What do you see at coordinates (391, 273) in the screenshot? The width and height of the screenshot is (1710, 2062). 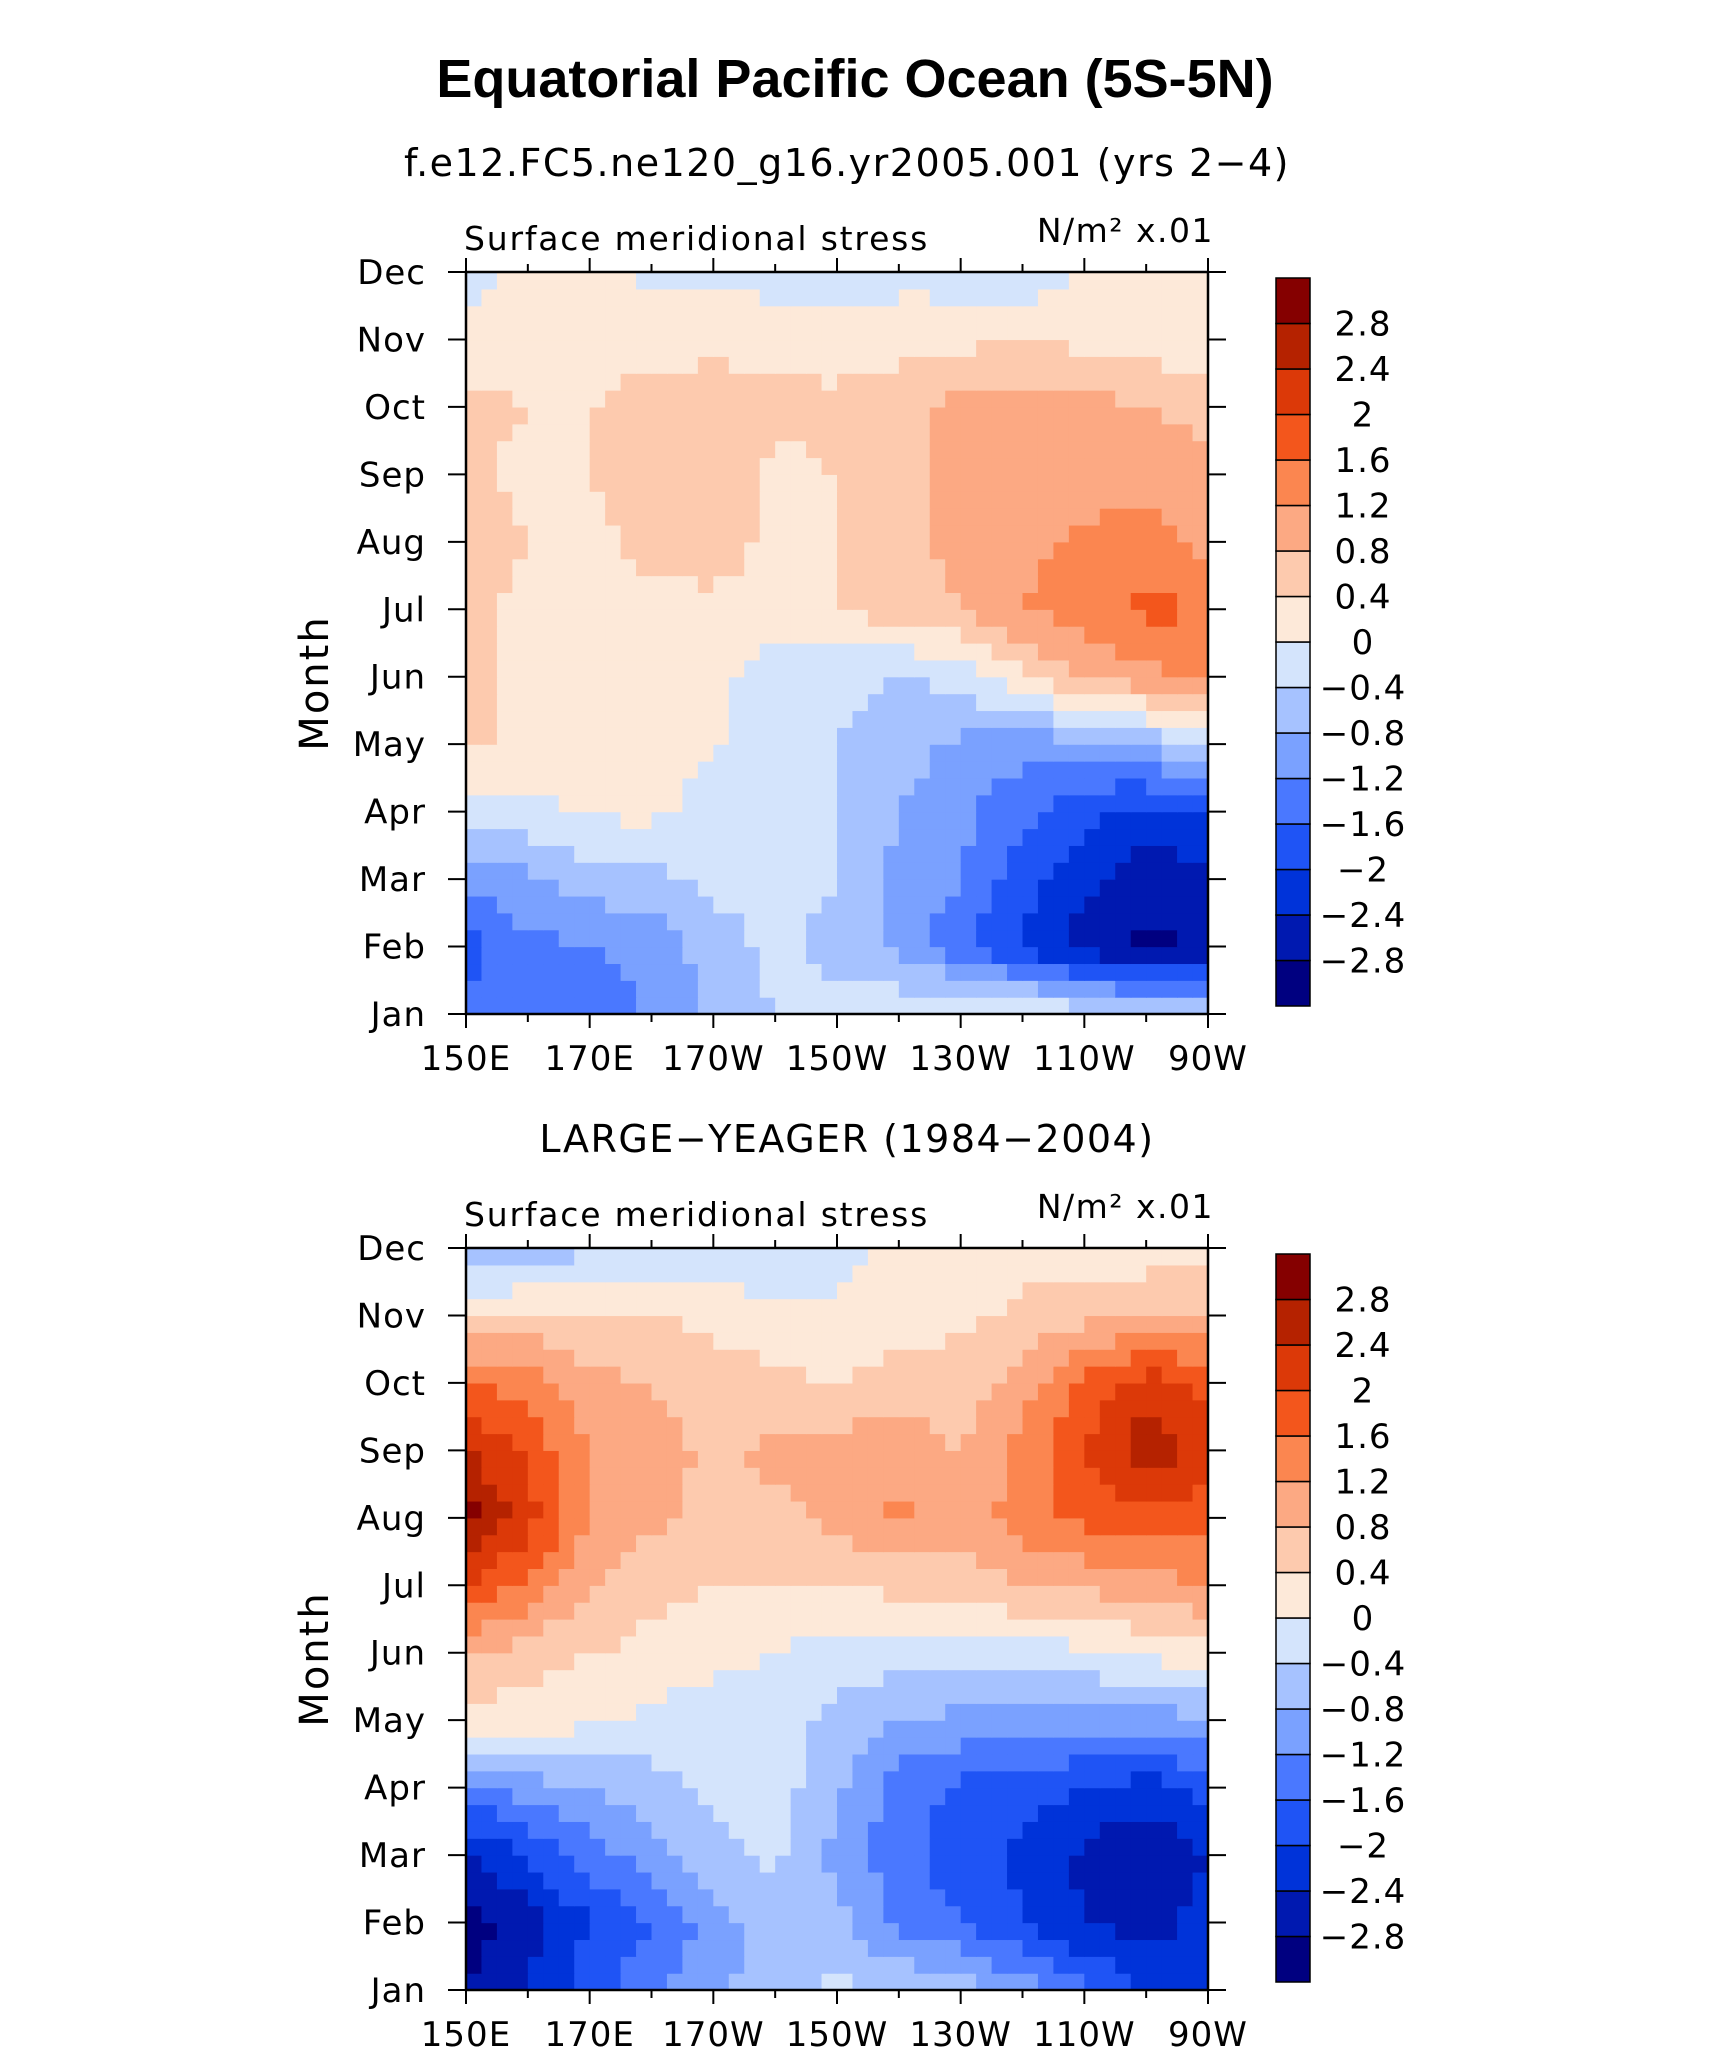 I see `y-tick-label: Dec` at bounding box center [391, 273].